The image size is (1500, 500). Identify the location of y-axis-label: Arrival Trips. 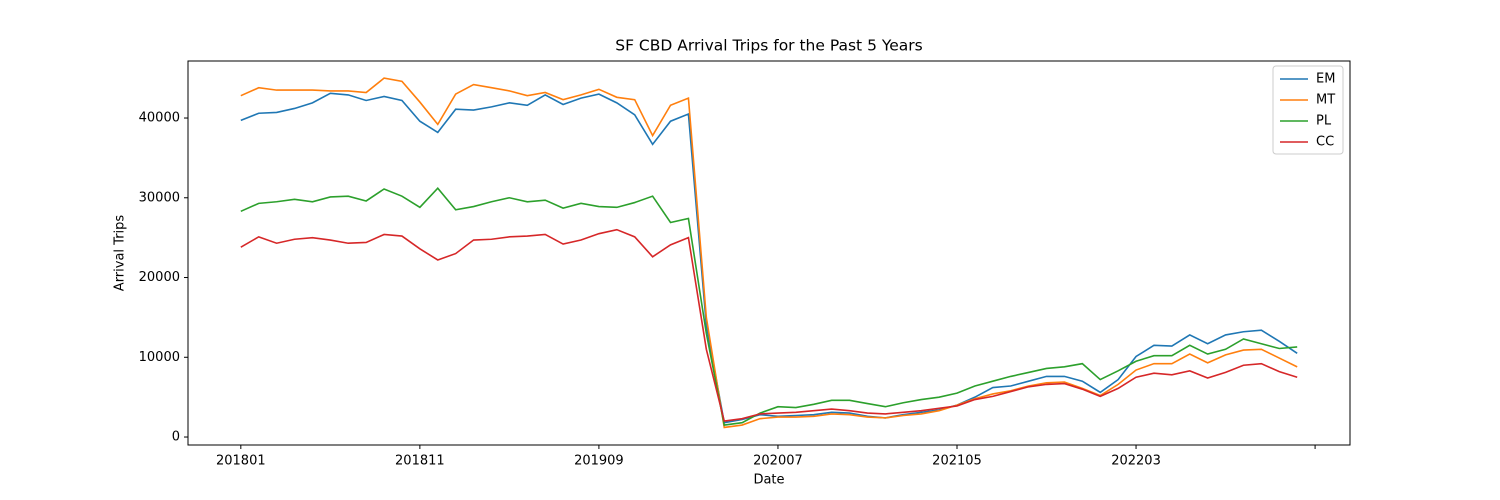
(120, 253).